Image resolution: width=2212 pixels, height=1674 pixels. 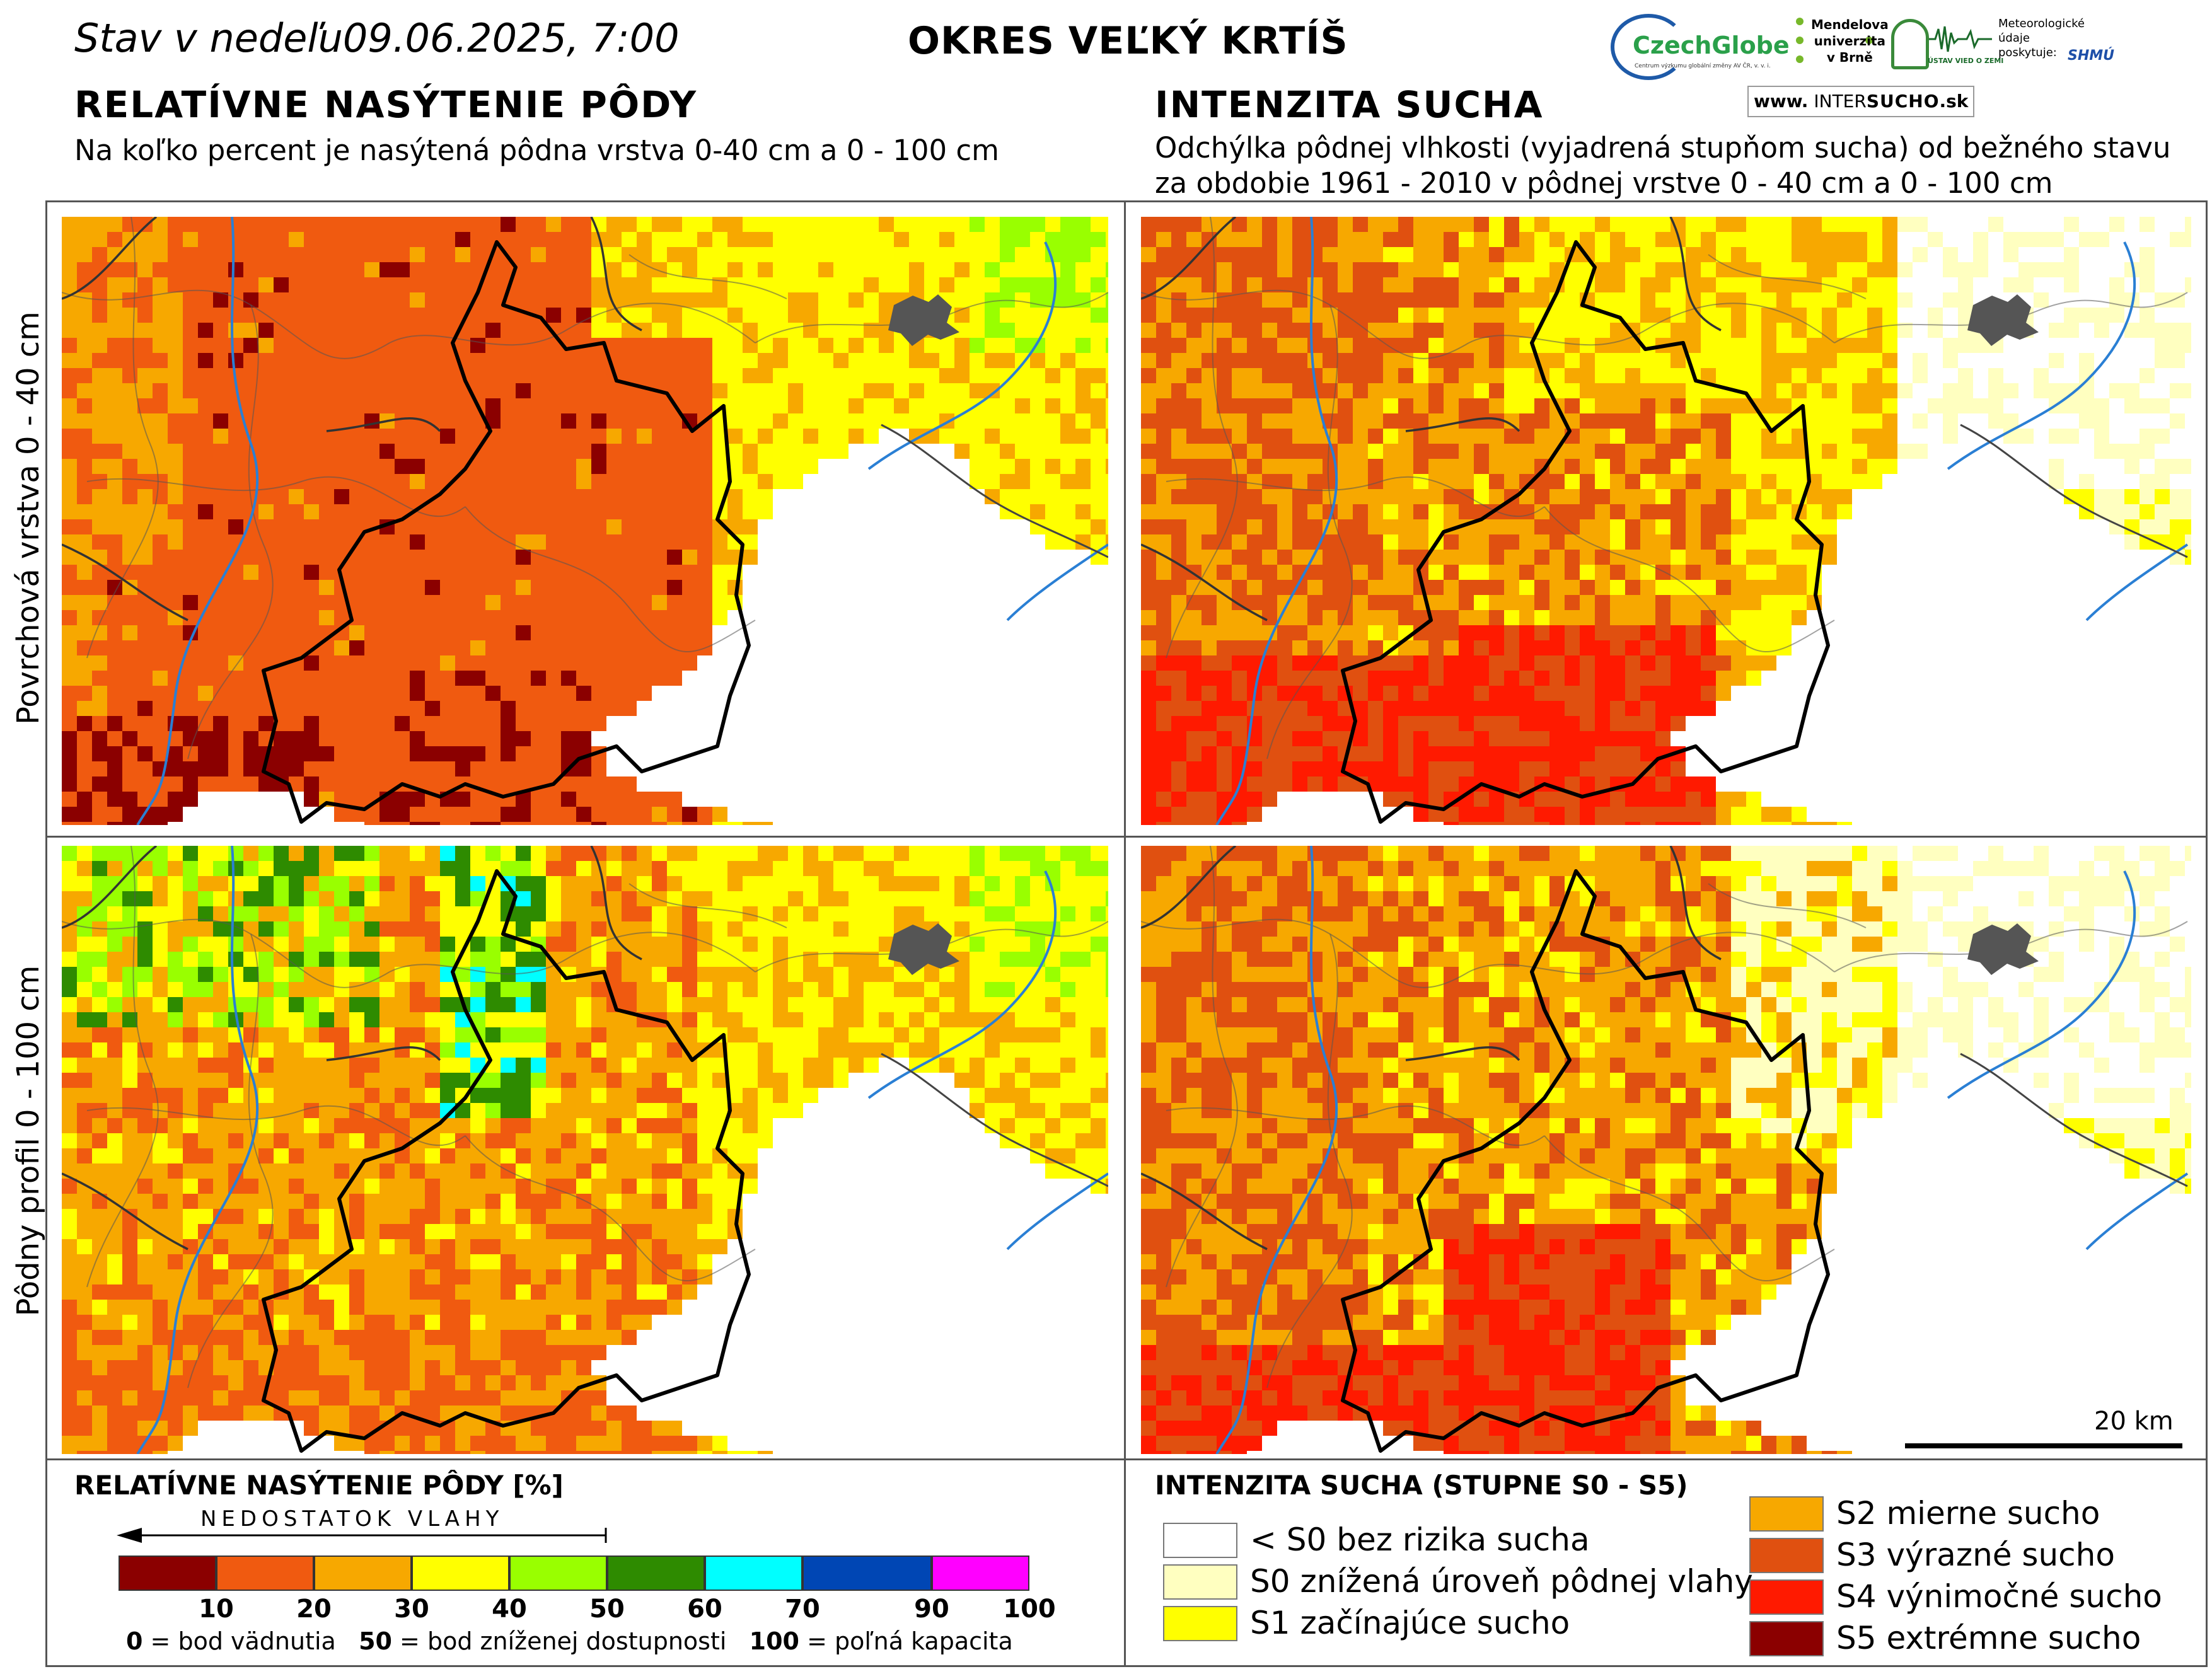 What do you see at coordinates (2041, 38) in the screenshot?
I see `meteo-provider-text: Meteorologické údaje poskytuje:` at bounding box center [2041, 38].